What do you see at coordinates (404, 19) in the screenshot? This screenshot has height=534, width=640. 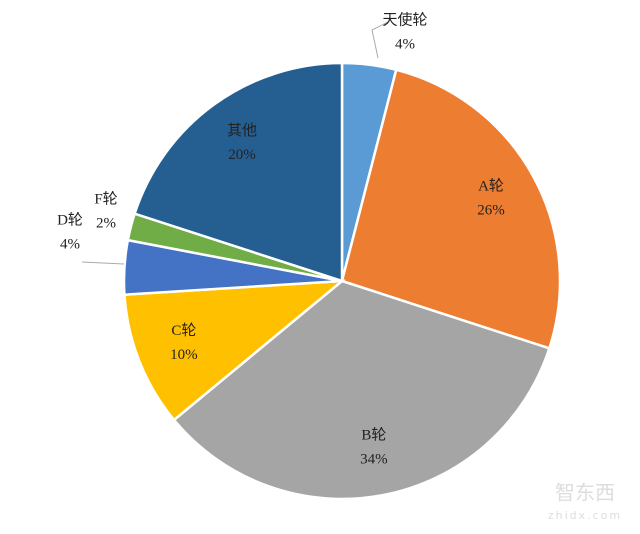 I see `slice-label: 天使轮` at bounding box center [404, 19].